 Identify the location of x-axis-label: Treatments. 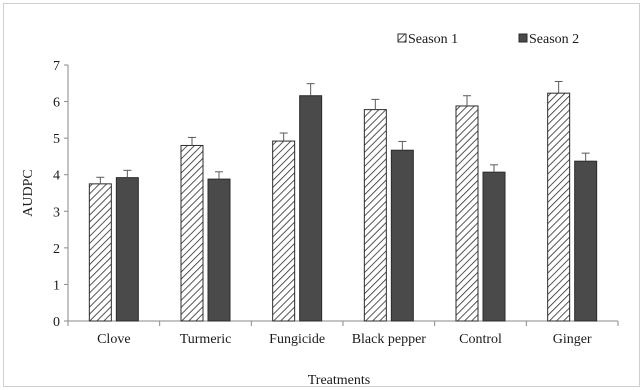
(339, 380).